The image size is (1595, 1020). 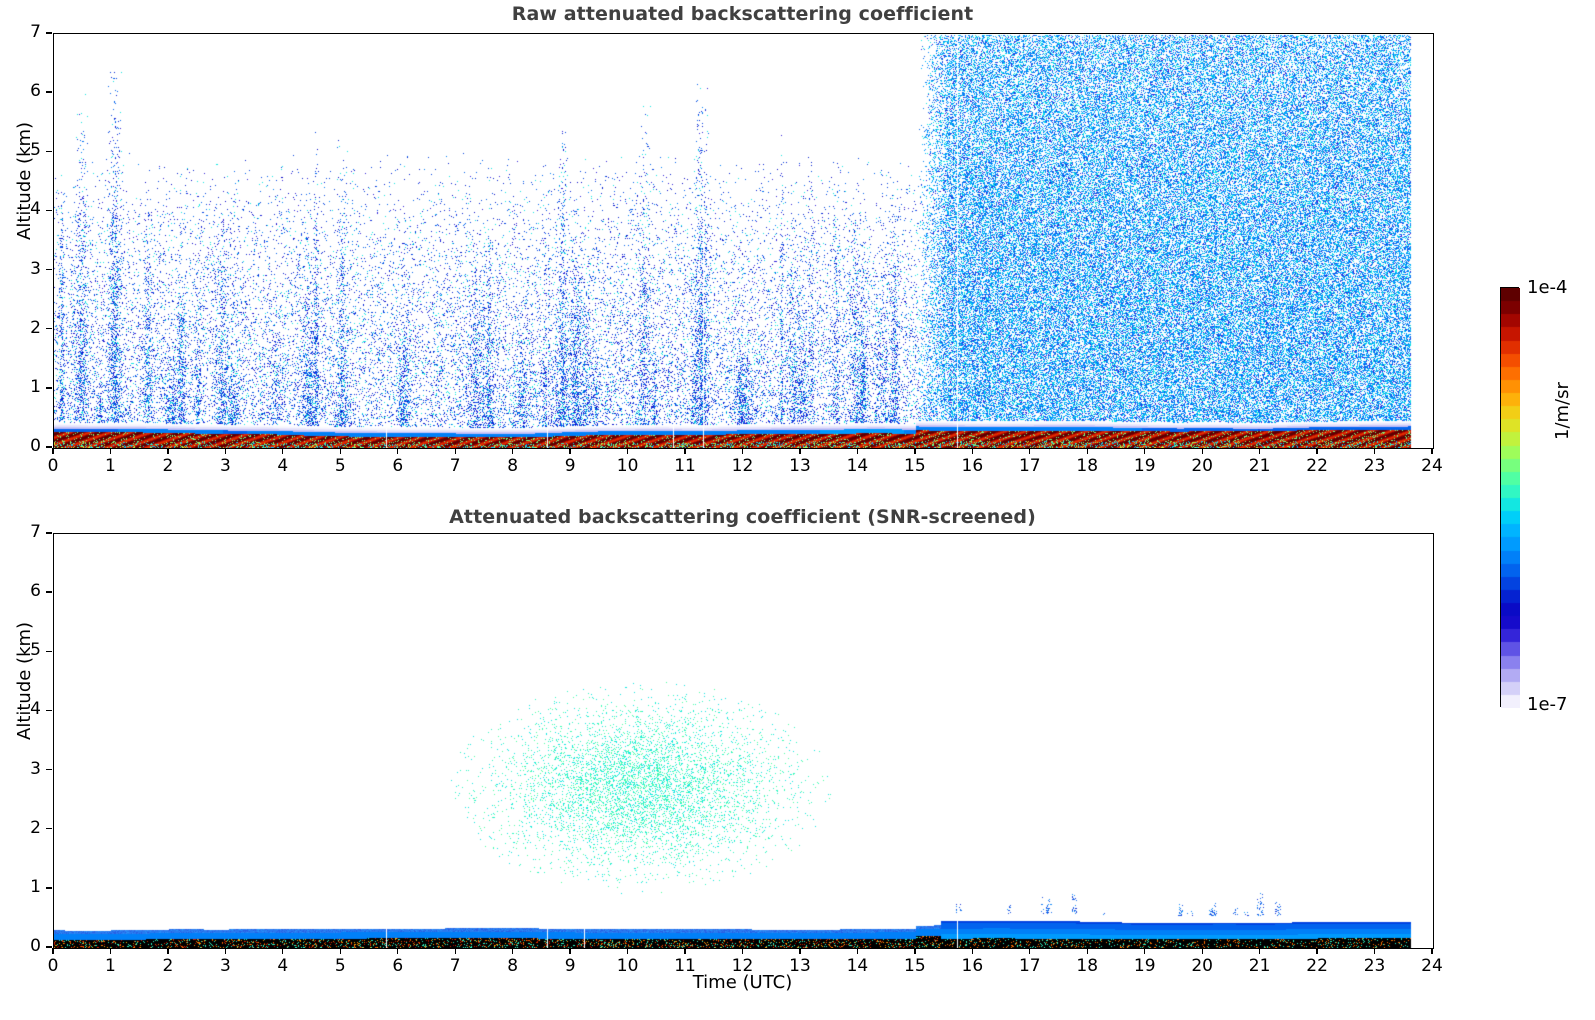 I want to click on x-tick-label-screened: 8, so click(x=513, y=966).